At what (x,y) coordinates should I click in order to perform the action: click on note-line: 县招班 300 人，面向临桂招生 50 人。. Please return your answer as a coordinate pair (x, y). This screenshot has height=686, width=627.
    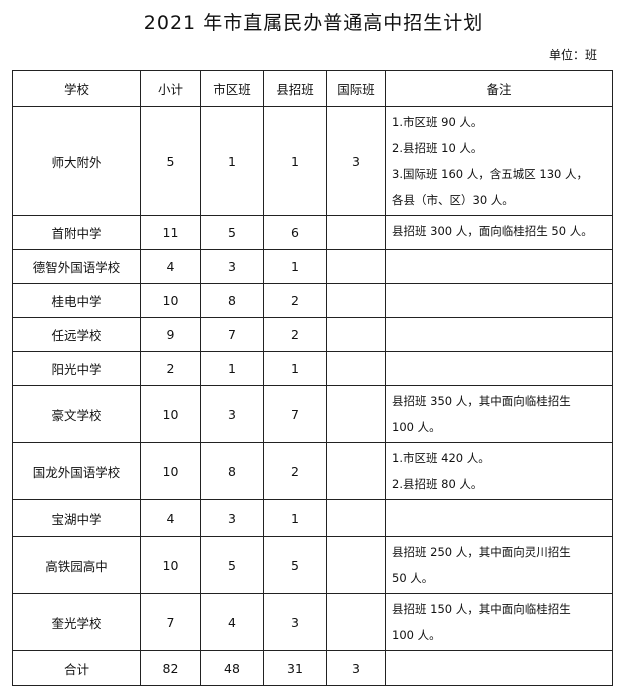
    Looking at the image, I should click on (492, 231).